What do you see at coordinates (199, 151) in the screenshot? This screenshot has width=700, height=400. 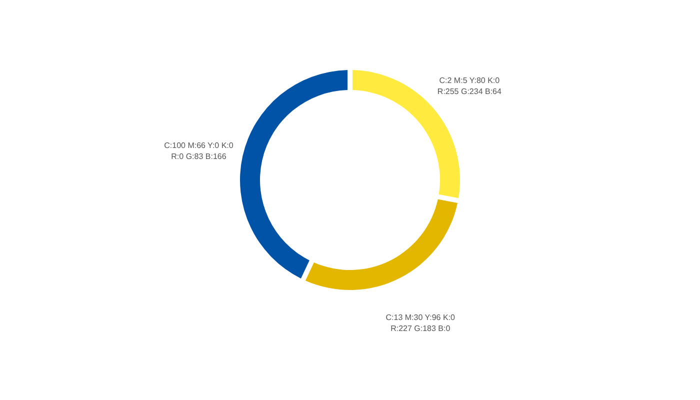 I see `slice-label: C:100 M:66 Y:0 K:0 R:0 G:83 B:166` at bounding box center [199, 151].